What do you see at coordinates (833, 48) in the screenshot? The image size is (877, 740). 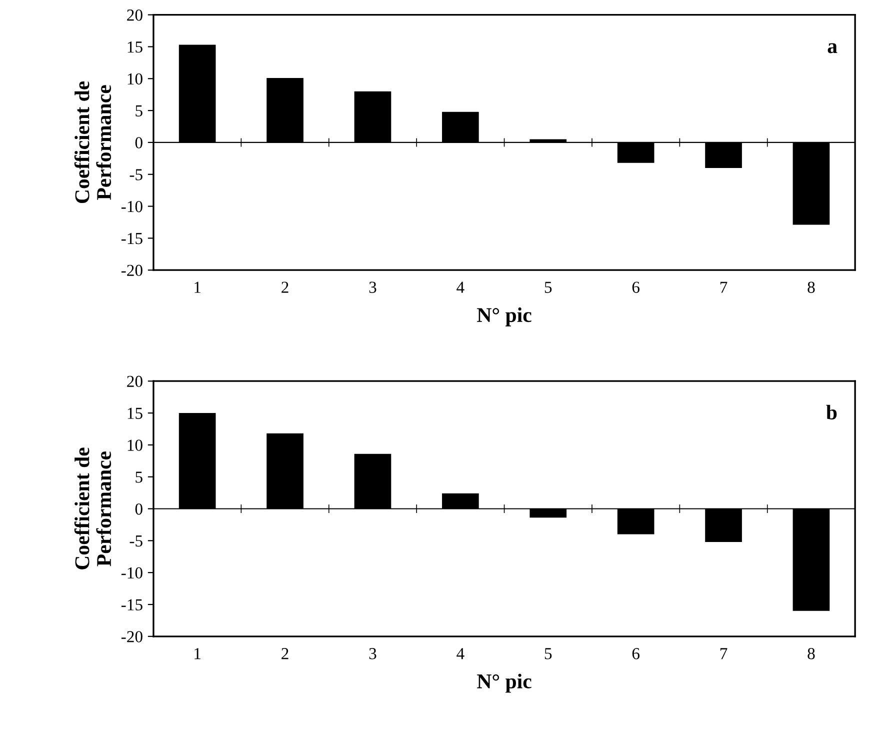 I see `annotation: a` at bounding box center [833, 48].